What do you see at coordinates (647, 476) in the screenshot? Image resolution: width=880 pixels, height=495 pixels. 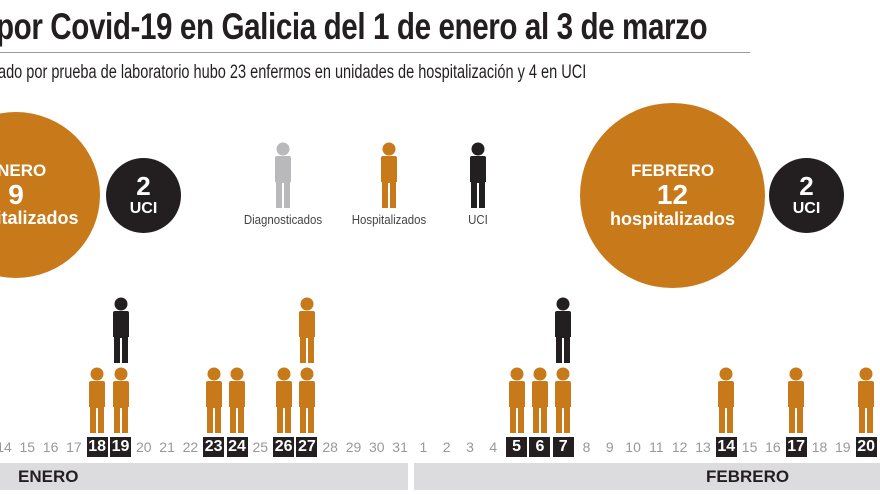 I see `month-bar-febrero: FEBRERO` at bounding box center [647, 476].